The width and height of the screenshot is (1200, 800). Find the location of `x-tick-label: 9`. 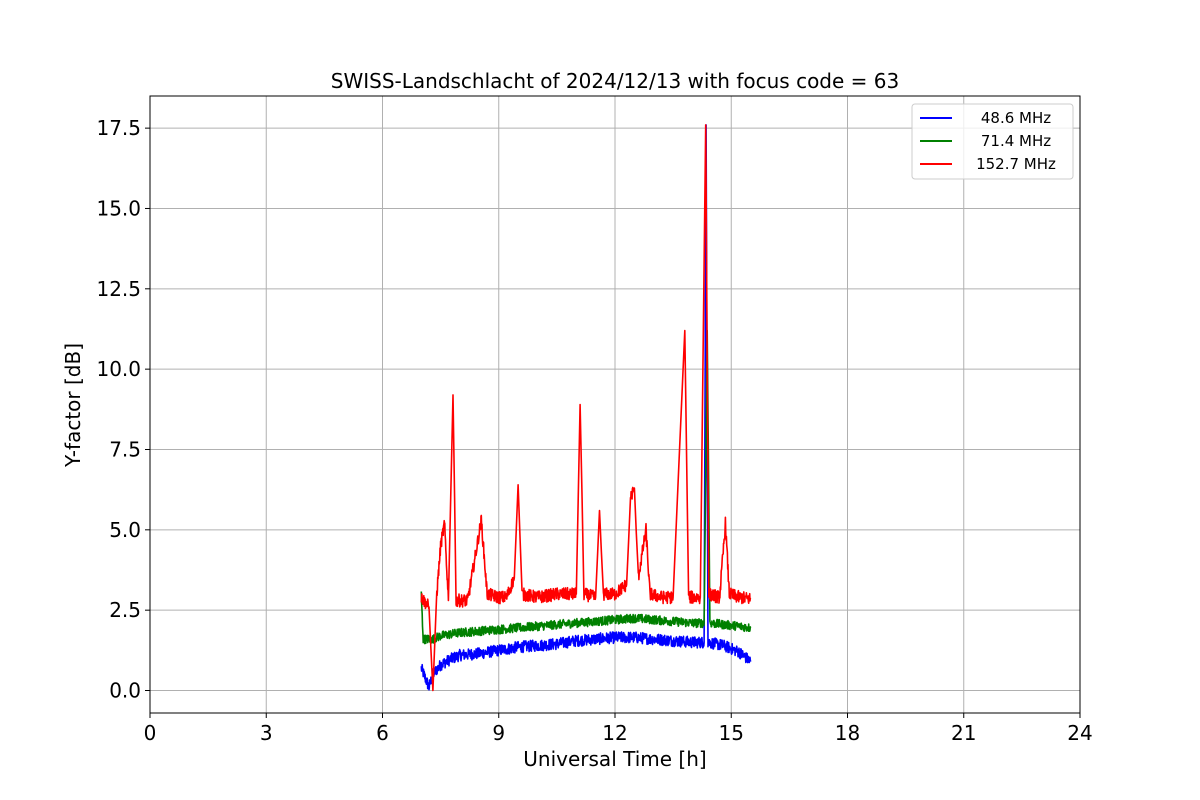

x-tick-label: 9 is located at coordinates (498, 733).